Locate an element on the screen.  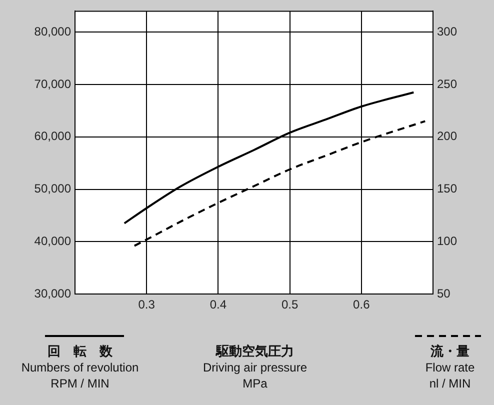
x-tick-label: 0.4 is located at coordinates (218, 305).